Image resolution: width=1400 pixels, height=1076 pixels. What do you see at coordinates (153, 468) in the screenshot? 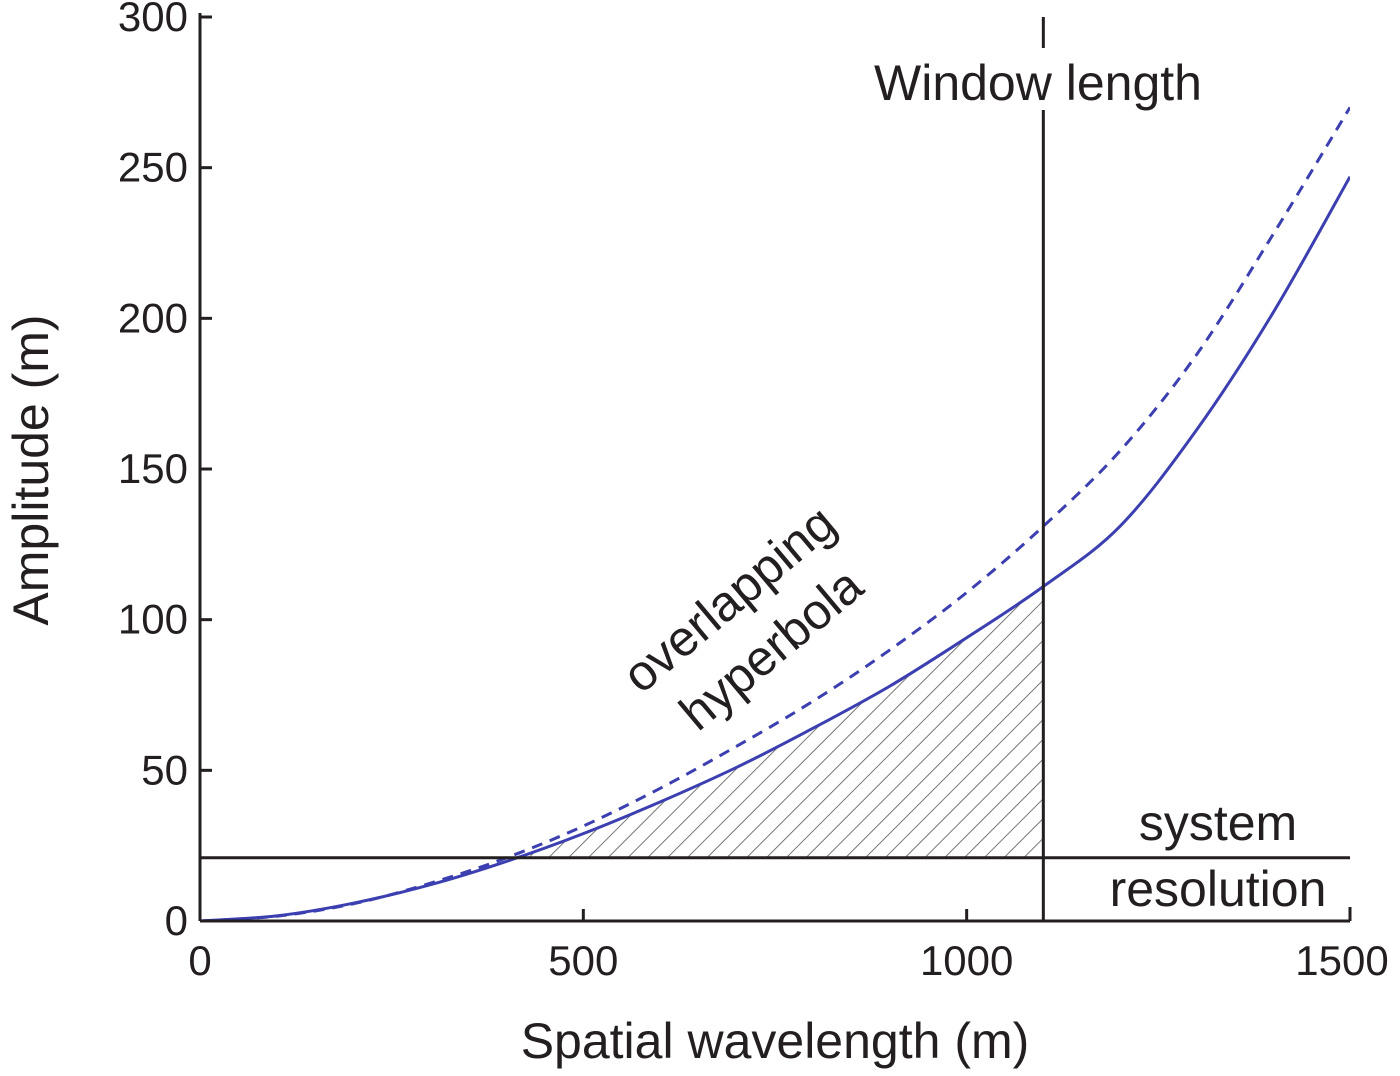
I see `y-tick-label: 150` at bounding box center [153, 468].